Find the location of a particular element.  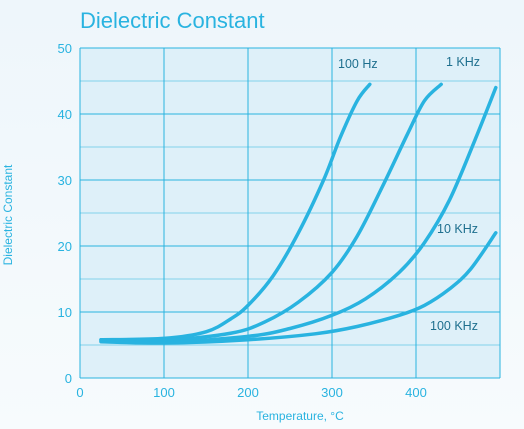

y-tick-label: 30 is located at coordinates (65, 180).